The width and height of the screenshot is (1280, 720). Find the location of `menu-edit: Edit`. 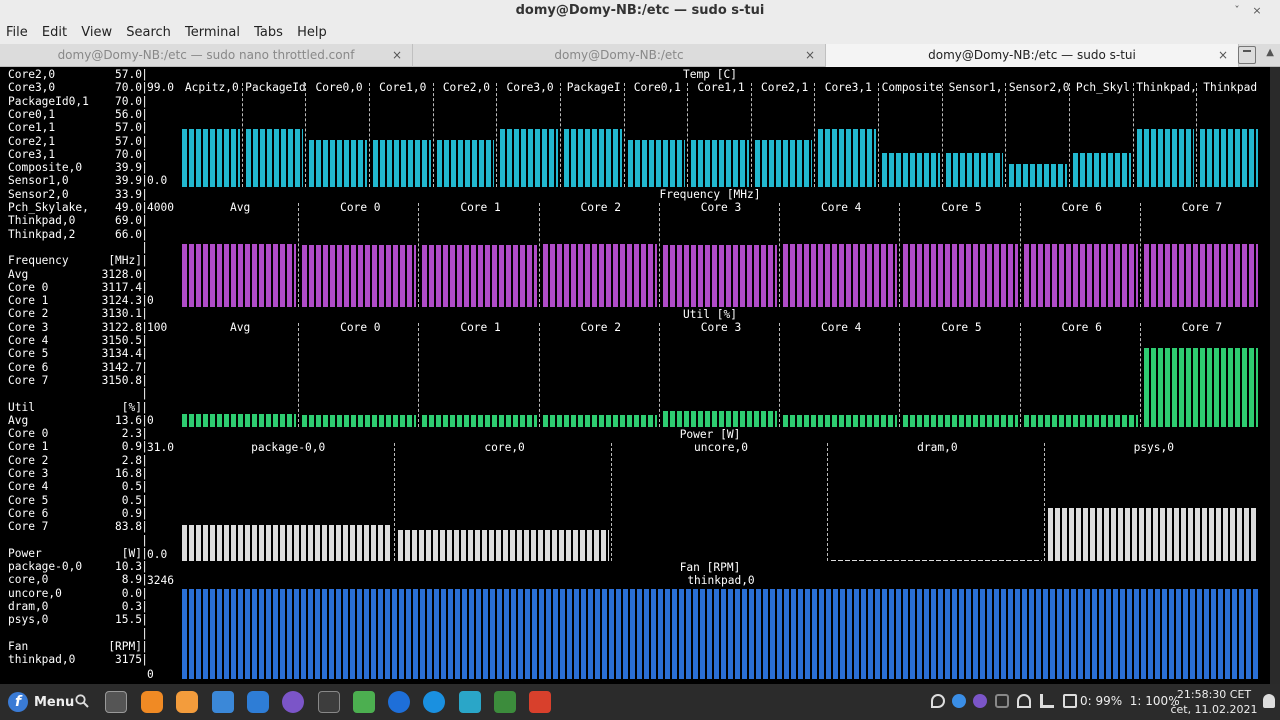

menu-edit: Edit is located at coordinates (54, 32).